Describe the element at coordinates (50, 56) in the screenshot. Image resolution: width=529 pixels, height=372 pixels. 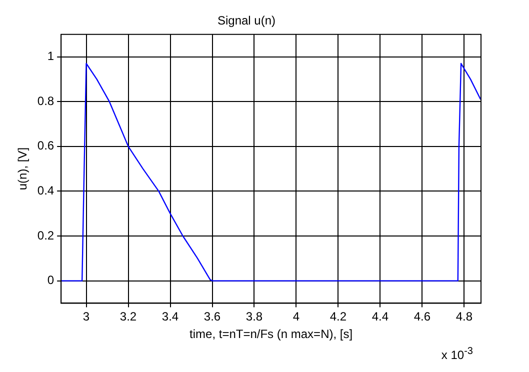
I see `y-tick-label: 1` at that location.